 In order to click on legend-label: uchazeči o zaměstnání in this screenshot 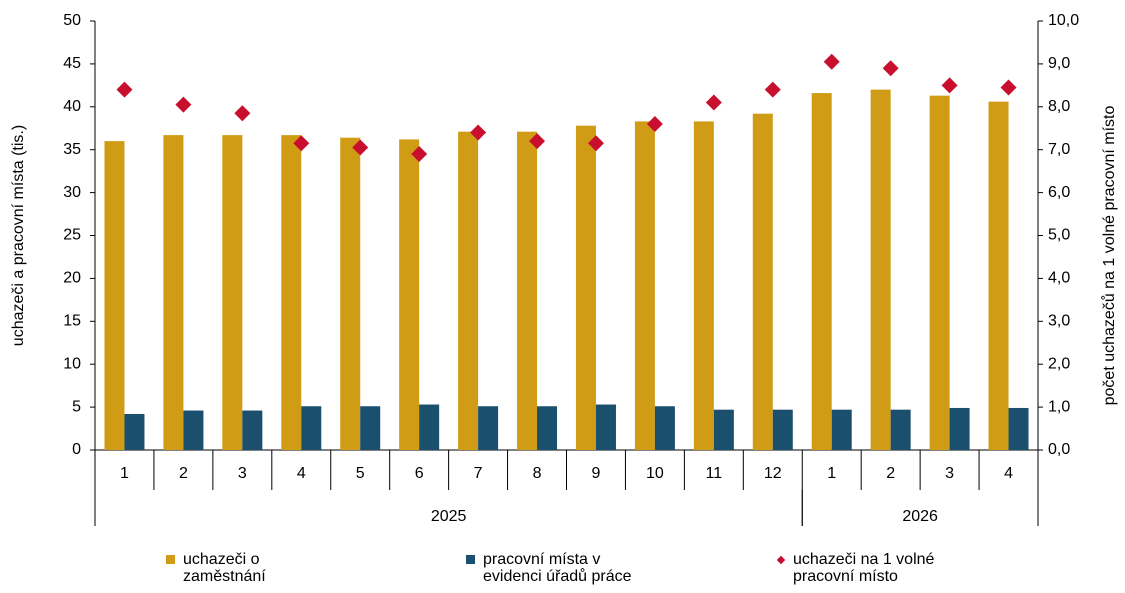, I will do `click(224, 568)`.